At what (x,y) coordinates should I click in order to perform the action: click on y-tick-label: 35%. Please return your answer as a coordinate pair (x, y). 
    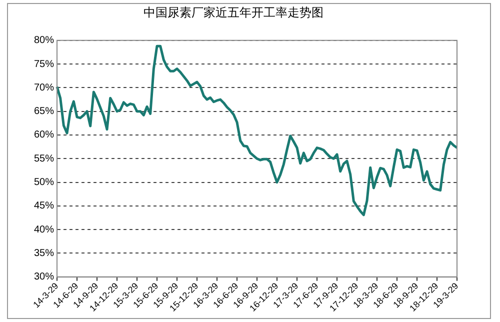
    Looking at the image, I should click on (44, 253).